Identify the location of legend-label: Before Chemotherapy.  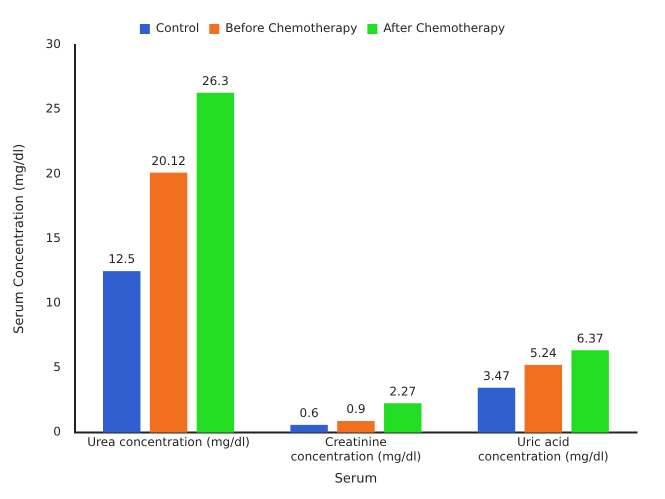
(291, 28).